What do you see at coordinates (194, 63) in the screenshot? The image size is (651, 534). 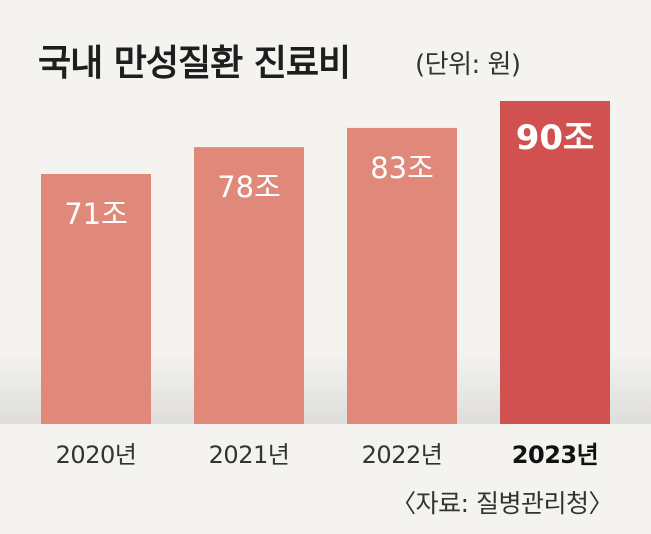 I see `chart-title: 국내 만성질환 진료비` at bounding box center [194, 63].